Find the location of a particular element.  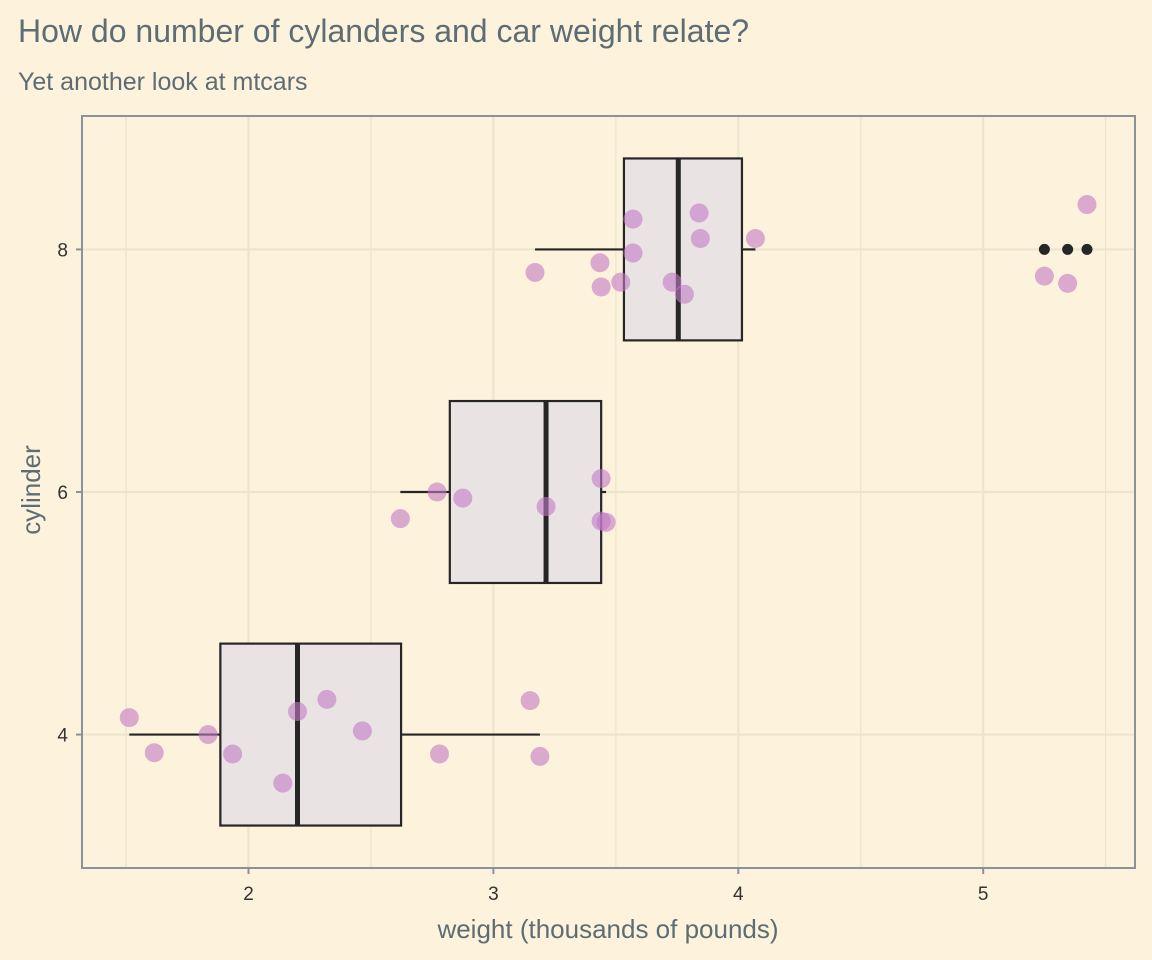

outlier-points is located at coordinates (1065, 249).